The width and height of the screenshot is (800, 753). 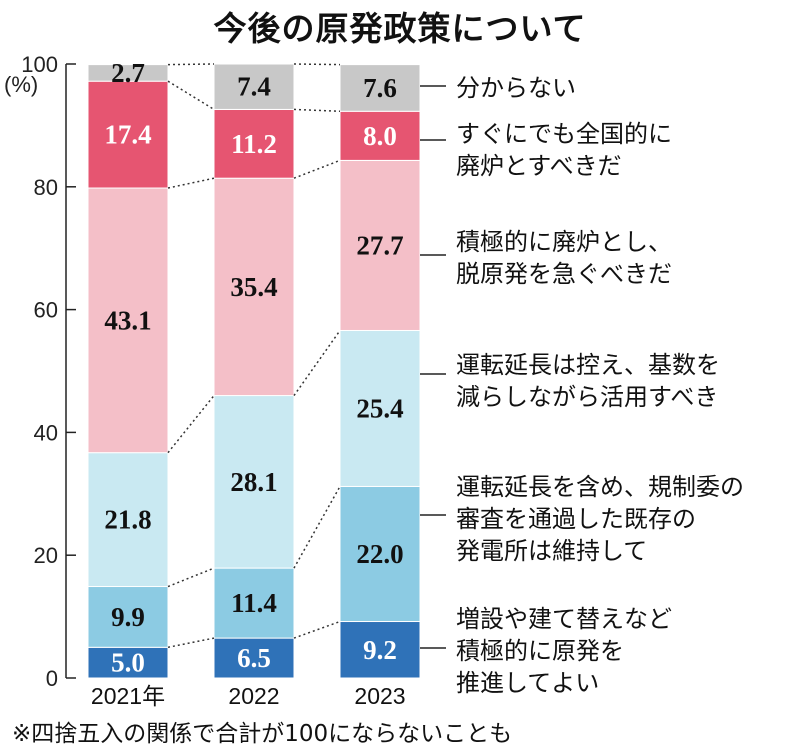 I want to click on legend-label: 審査を通過した既存の, so click(x=576, y=519).